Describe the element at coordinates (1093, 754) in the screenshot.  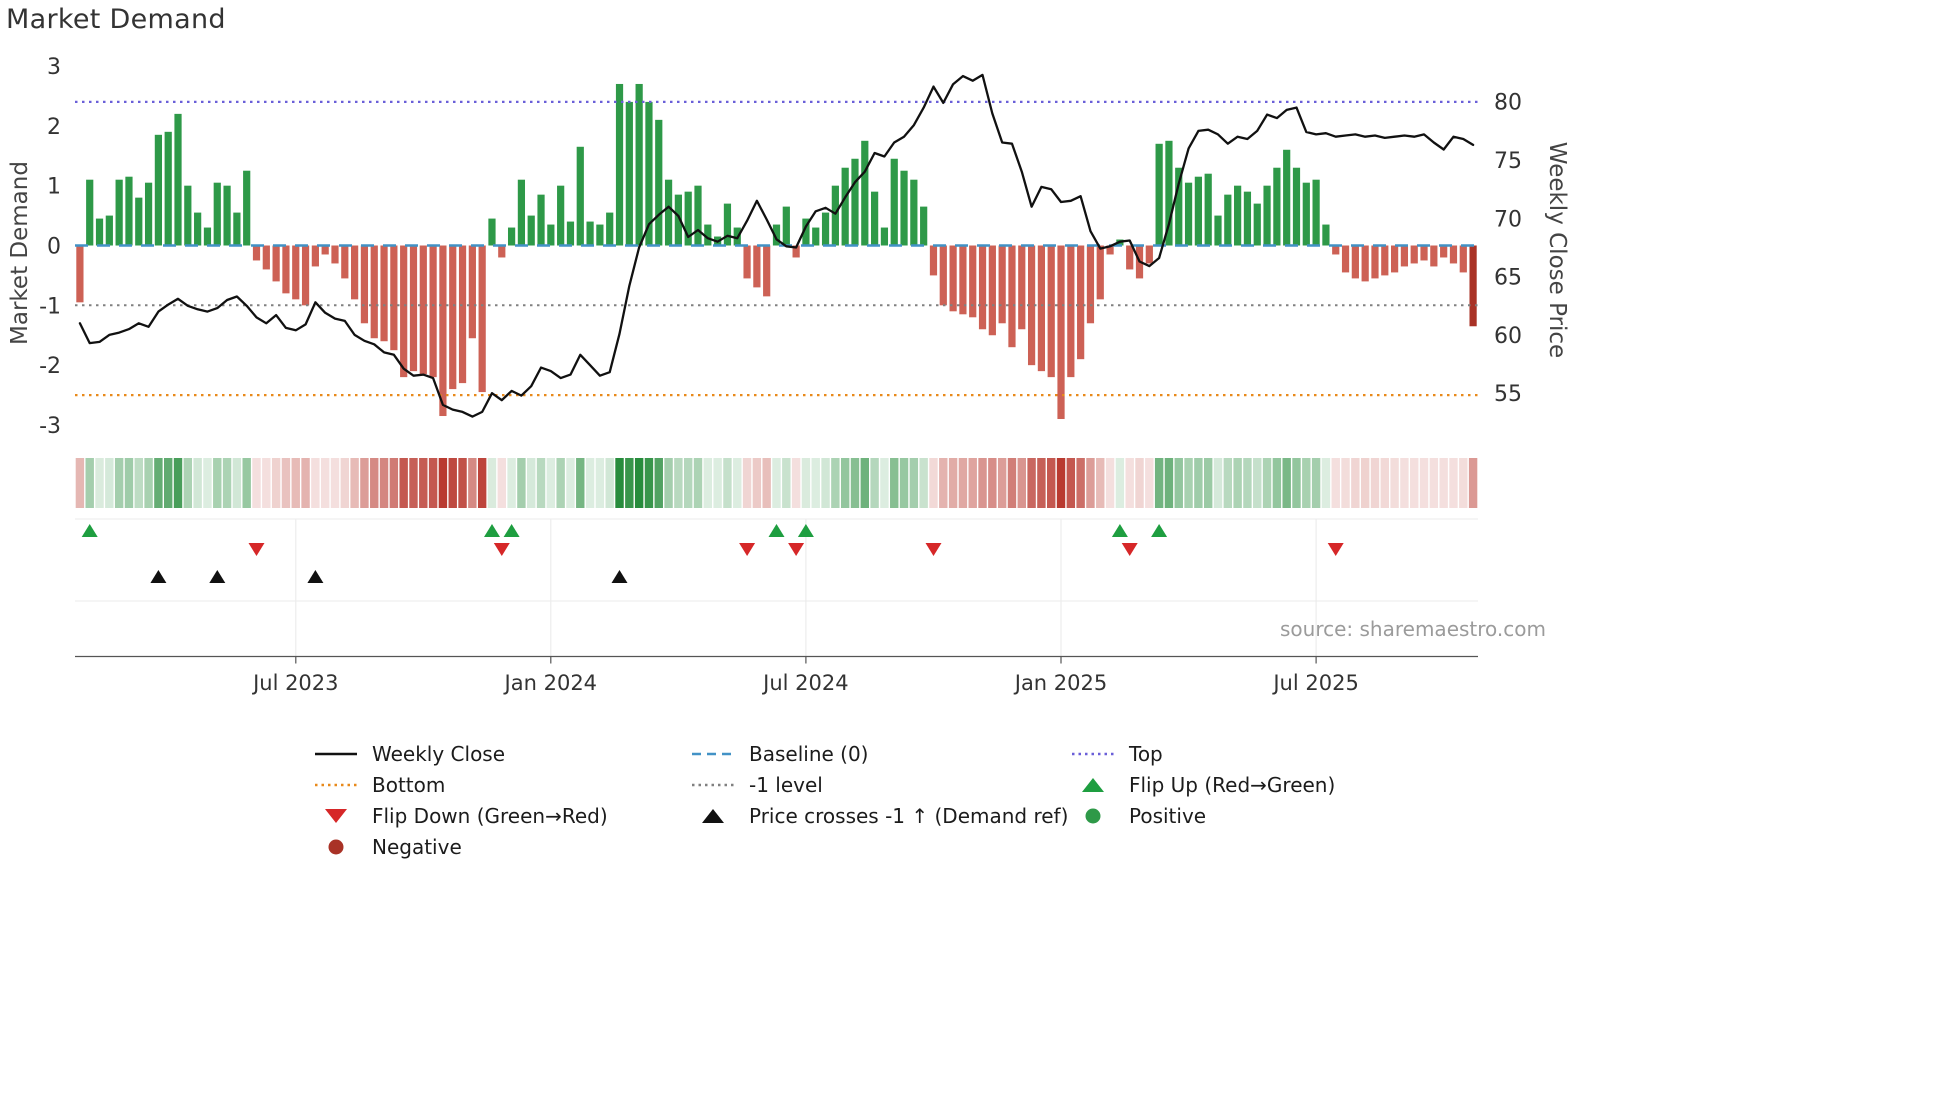
I see `top-line-swatch` at that location.